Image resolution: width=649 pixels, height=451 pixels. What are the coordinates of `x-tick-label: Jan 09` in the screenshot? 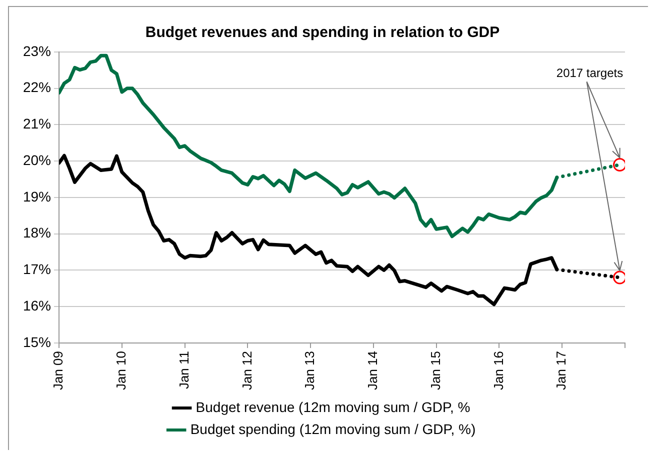 It's located at (58, 370).